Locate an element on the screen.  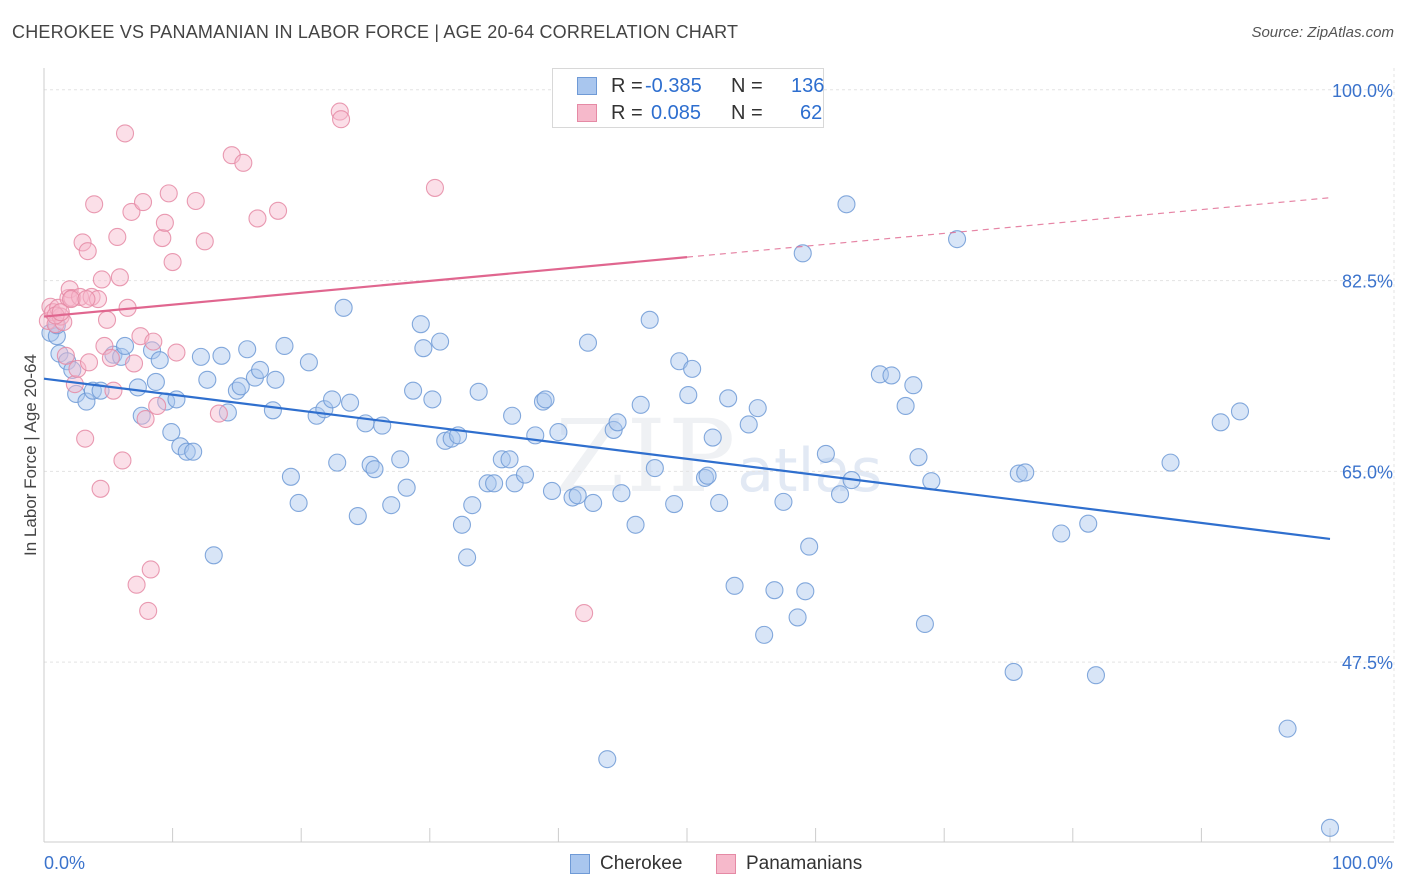
y-axis-label: In Labor Force | Age 20-64 is located at coordinates (30, 455).